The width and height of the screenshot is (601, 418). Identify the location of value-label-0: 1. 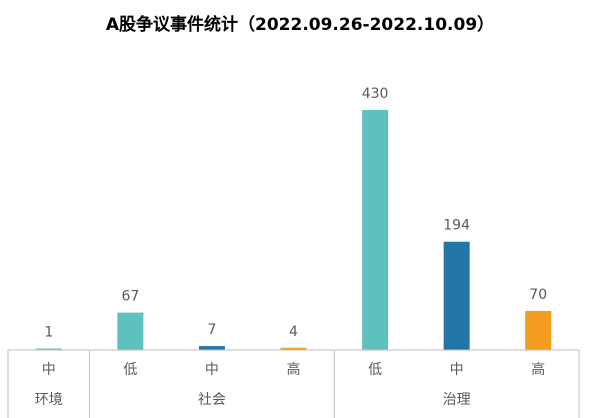
(48, 333).